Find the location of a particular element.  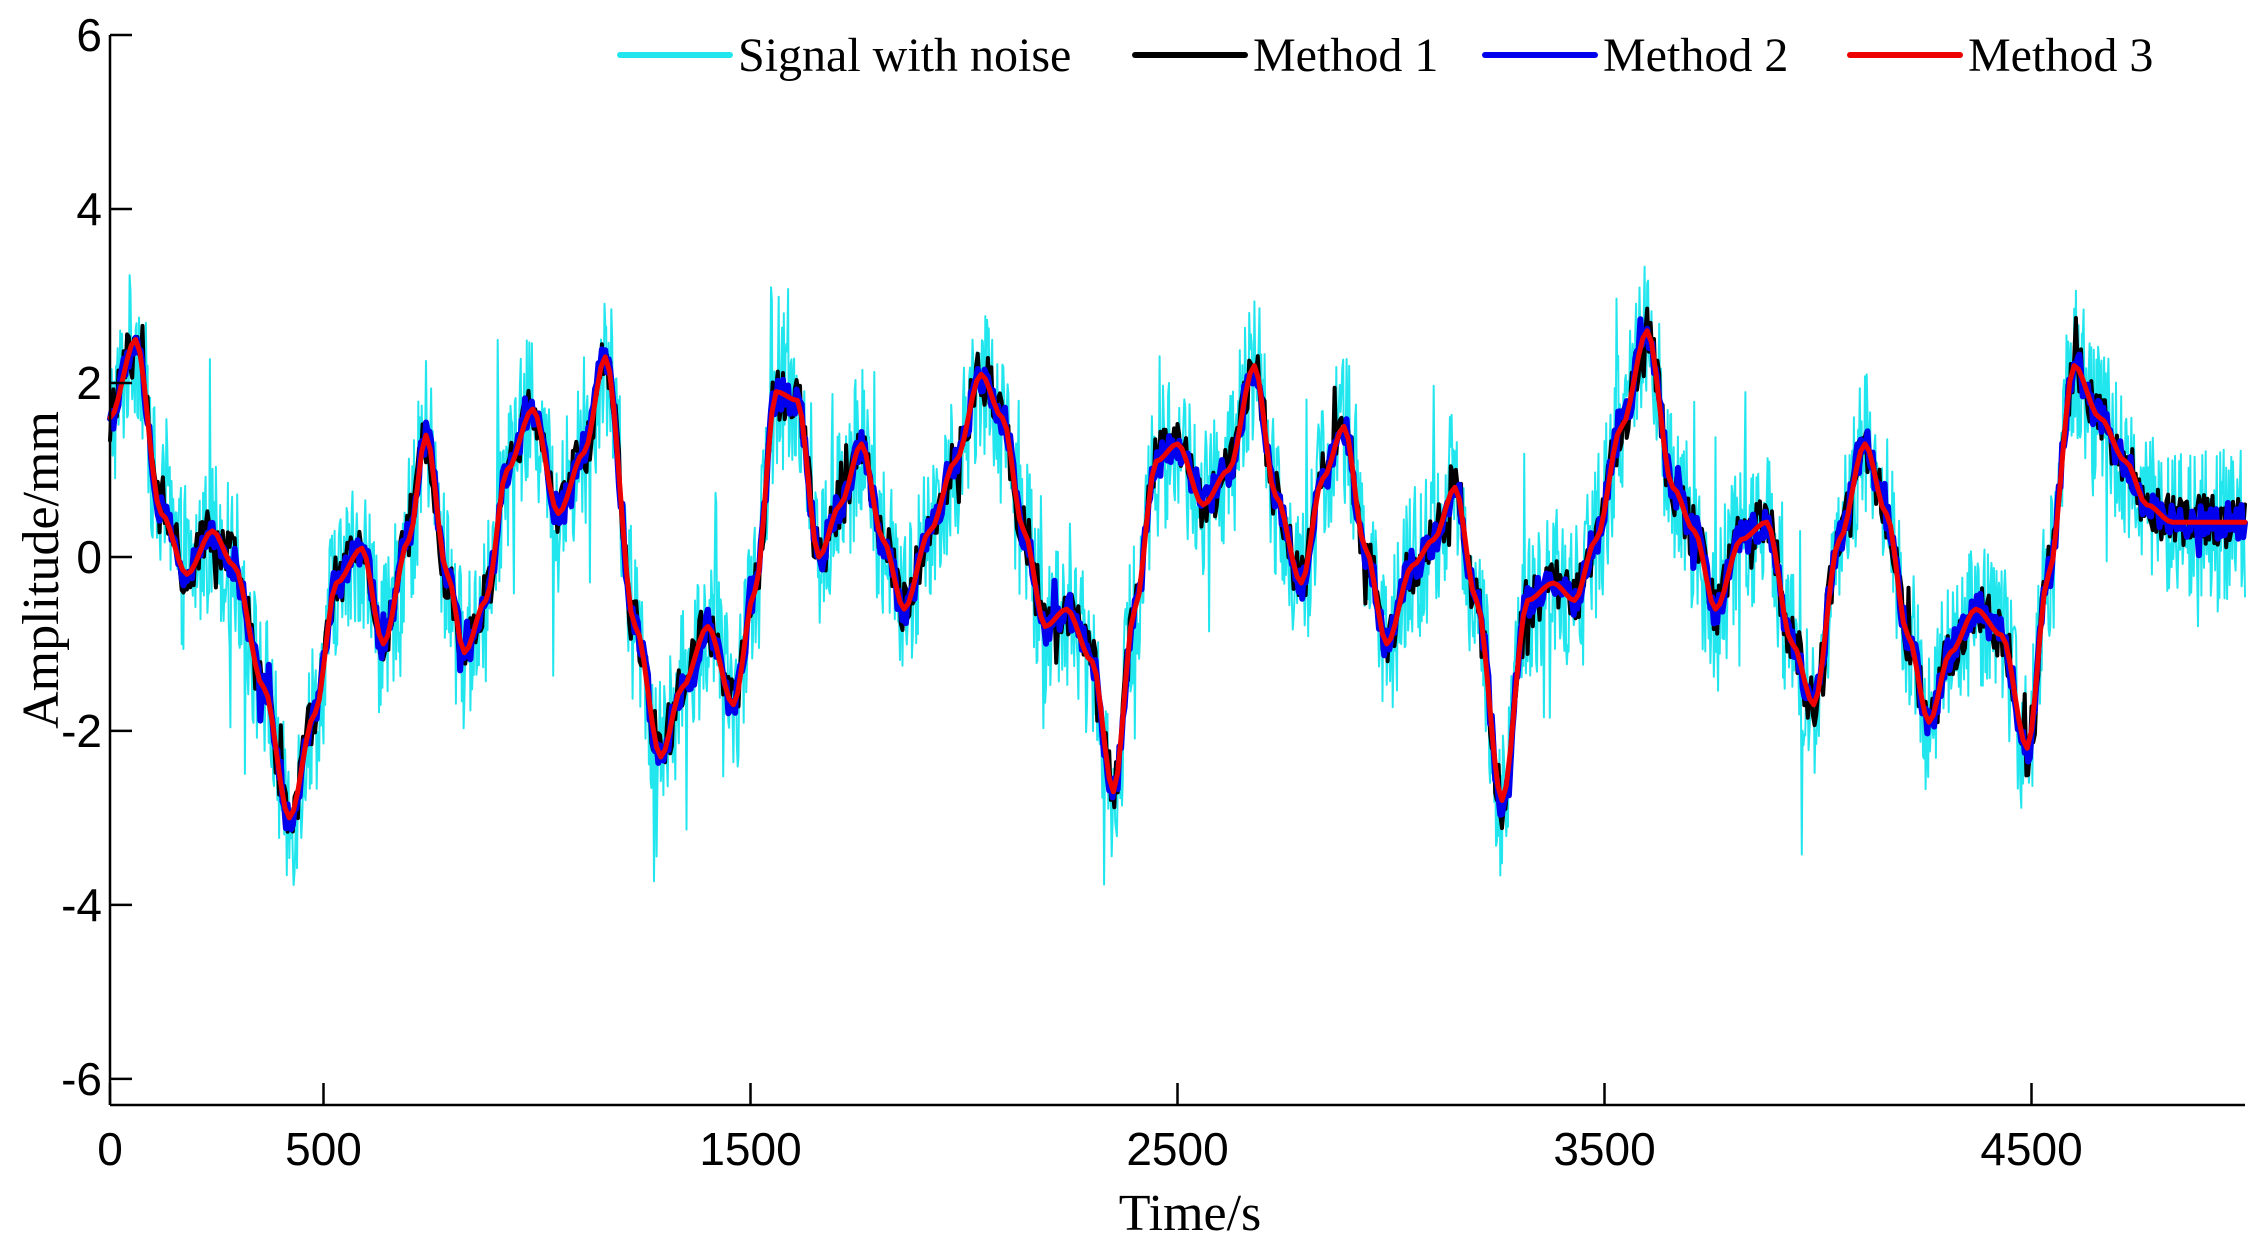

y-tick-label: -6 is located at coordinates (81, 1079).